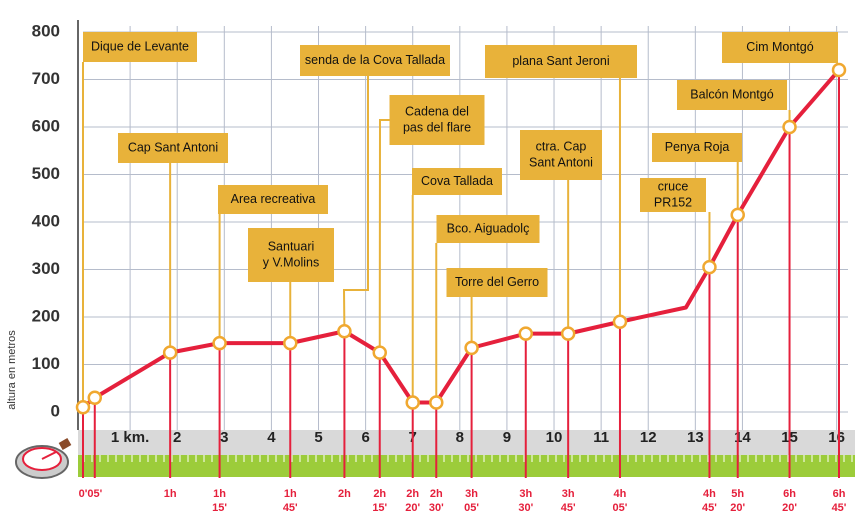 The image size is (855, 522). I want to click on y-tick-label: 500, so click(46, 173).